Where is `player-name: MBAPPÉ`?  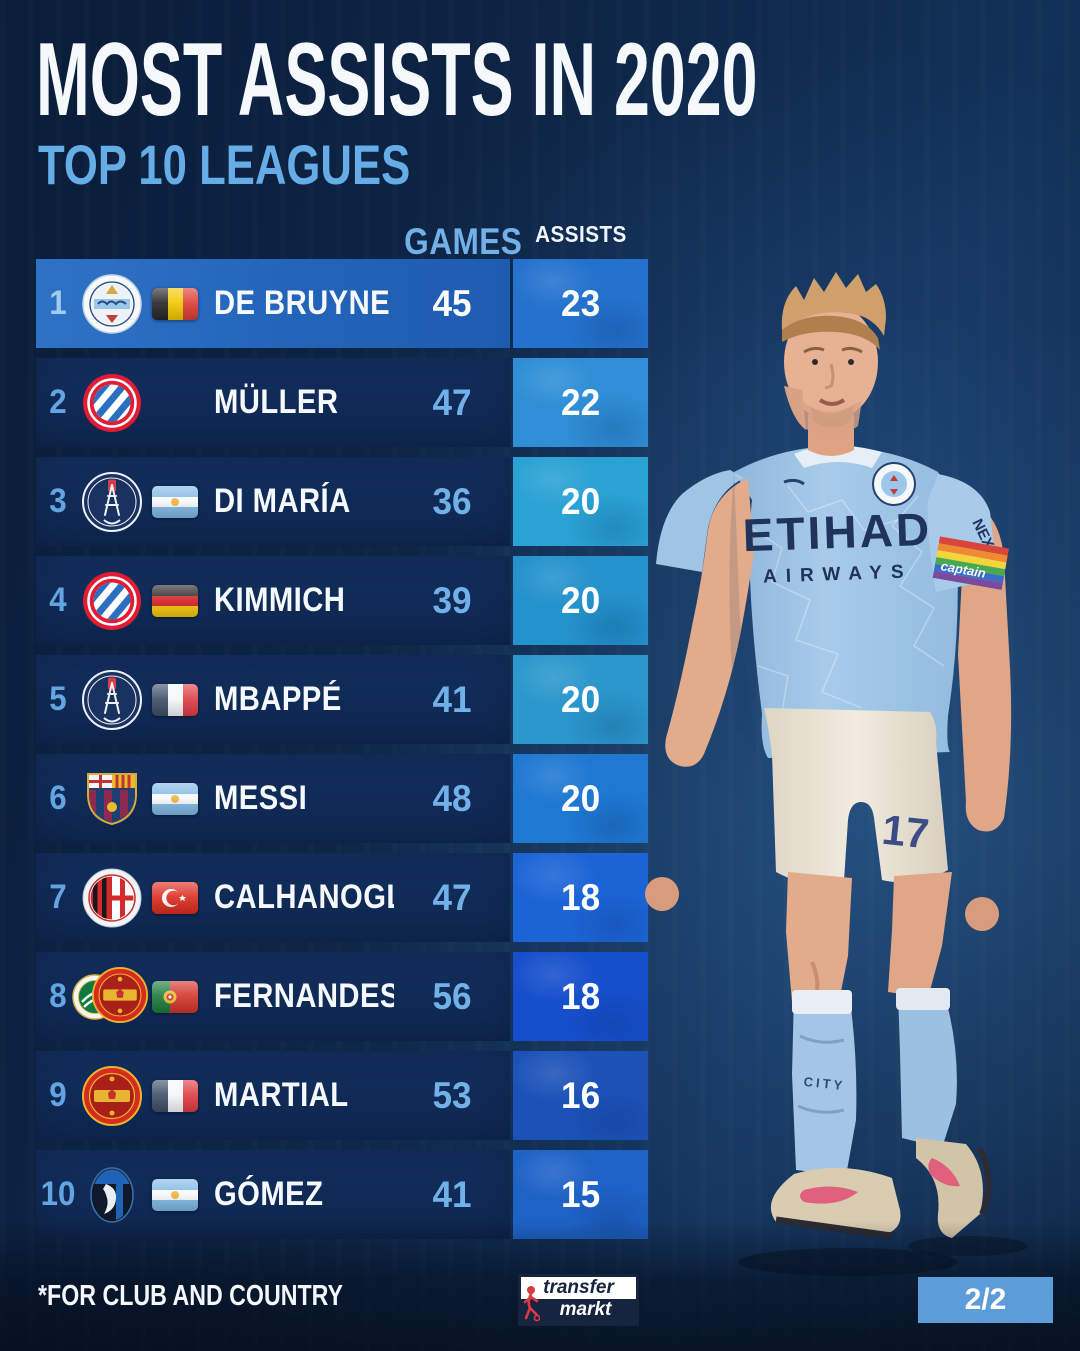 player-name: MBAPPÉ is located at coordinates (278, 699).